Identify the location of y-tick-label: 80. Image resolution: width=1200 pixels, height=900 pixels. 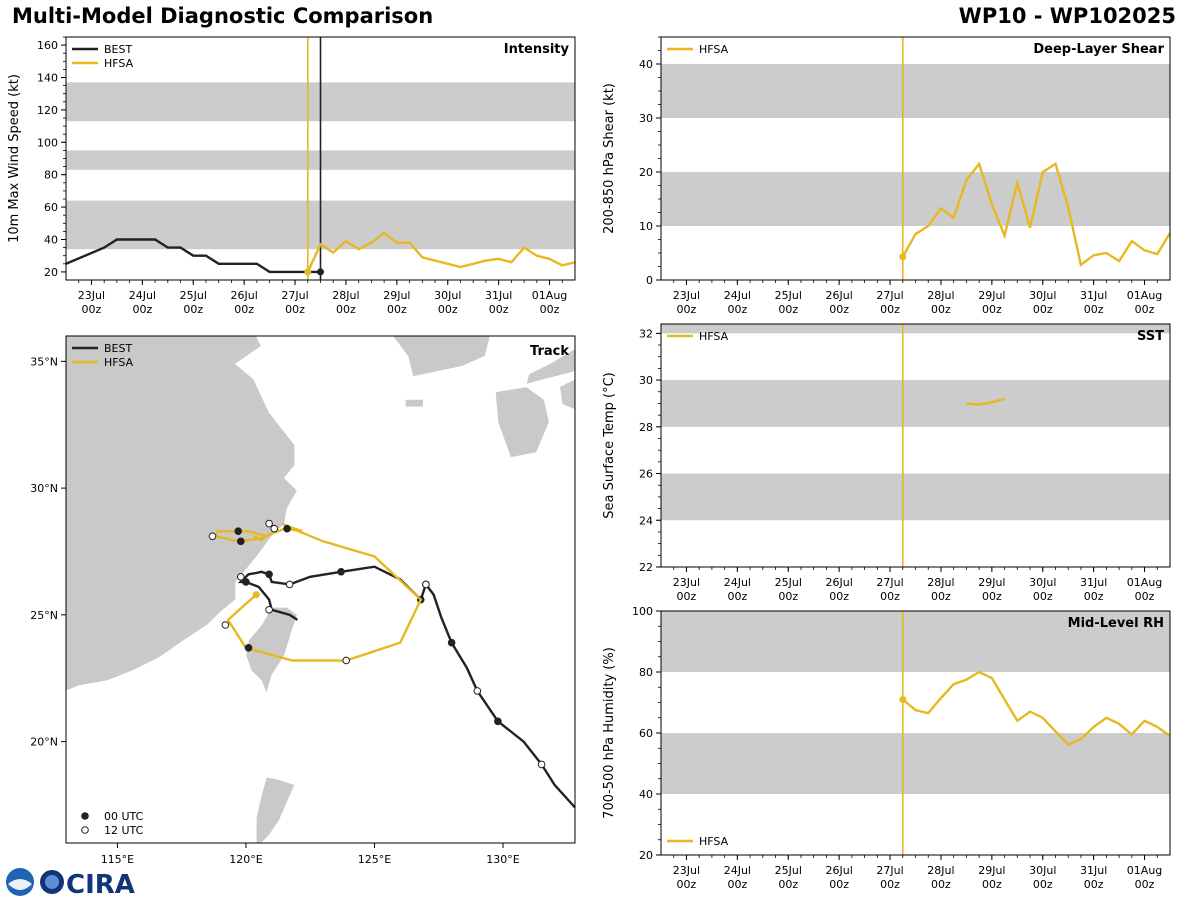
(51, 175).